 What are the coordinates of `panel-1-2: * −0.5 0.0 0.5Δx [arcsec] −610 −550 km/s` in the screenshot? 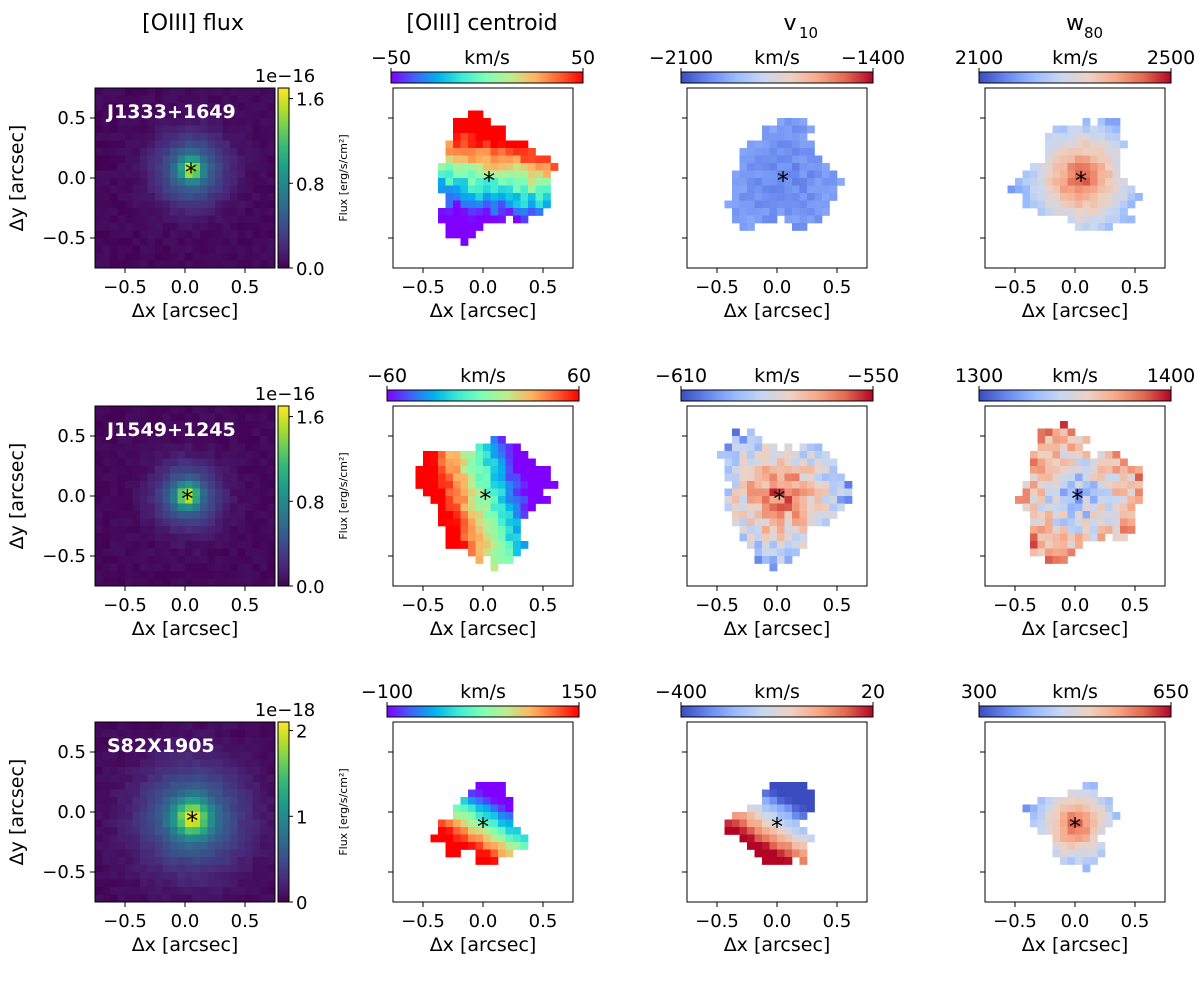 It's located at (777, 502).